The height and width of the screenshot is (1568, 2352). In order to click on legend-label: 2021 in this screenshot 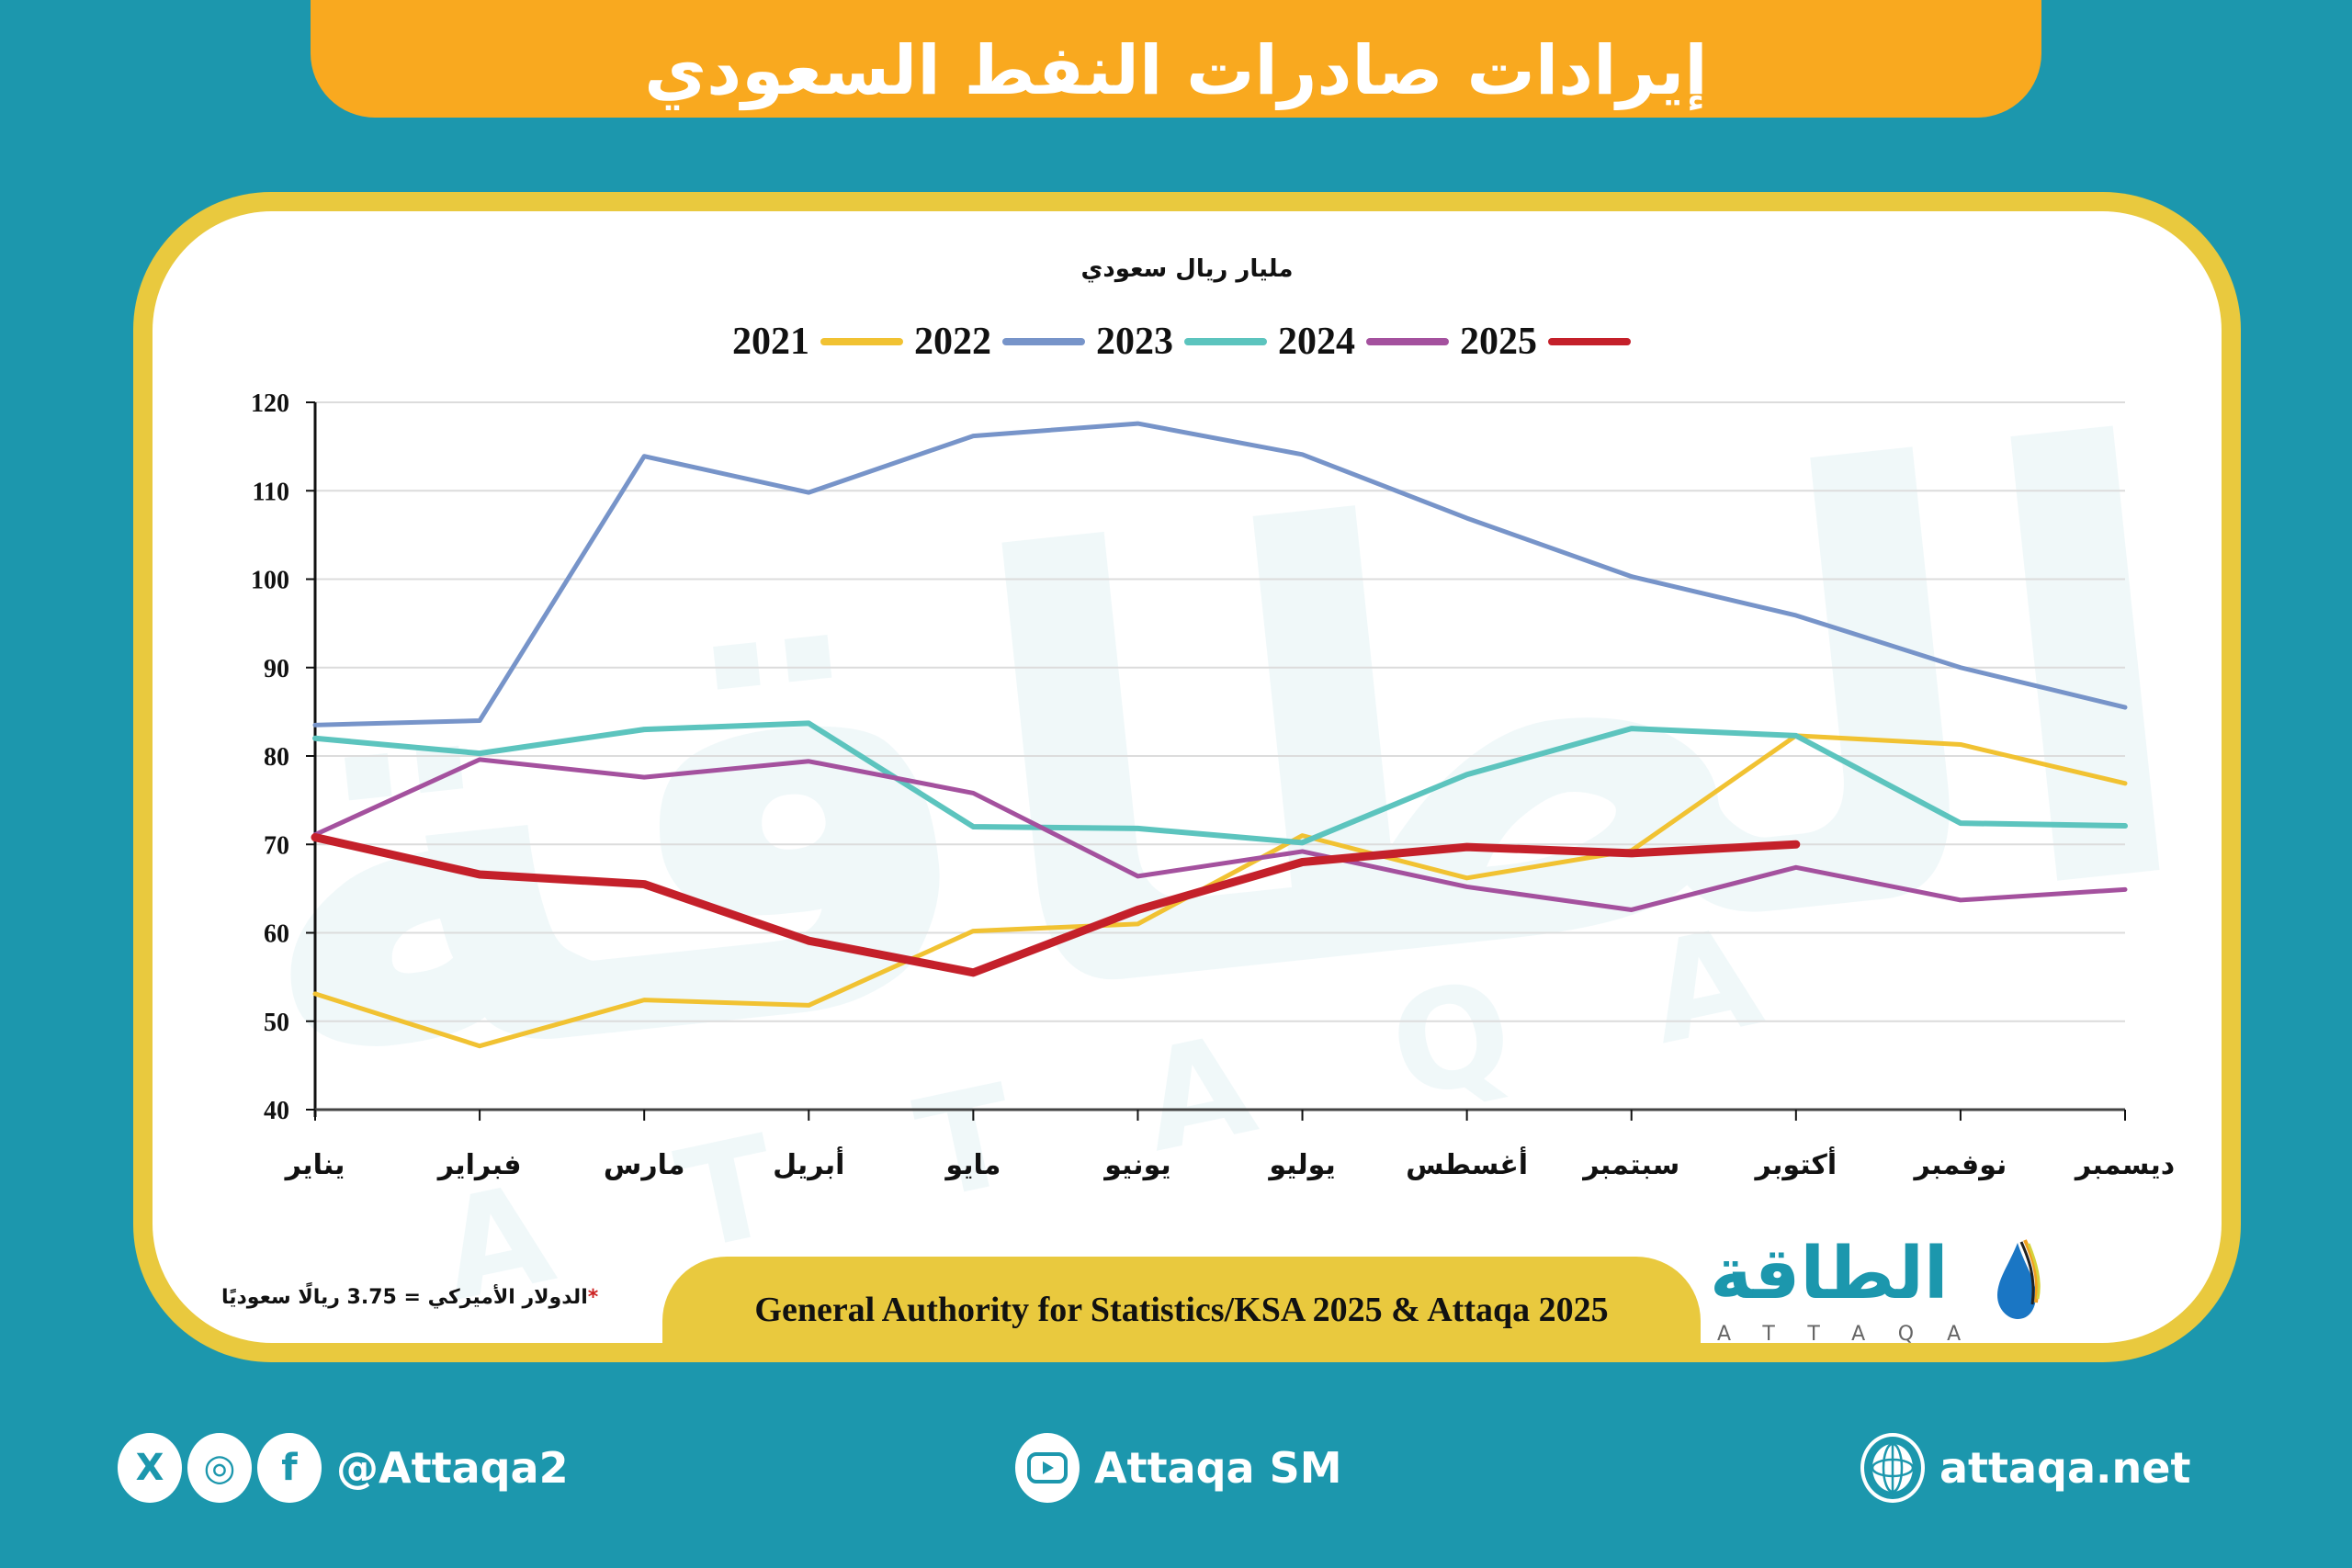, I will do `click(770, 342)`.